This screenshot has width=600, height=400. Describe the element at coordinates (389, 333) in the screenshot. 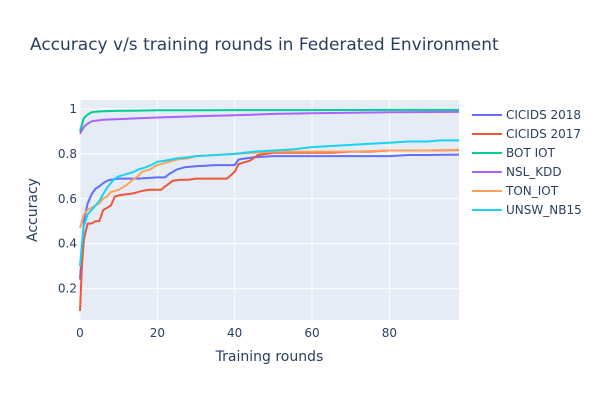

I see `x-tick-label: 80` at that location.